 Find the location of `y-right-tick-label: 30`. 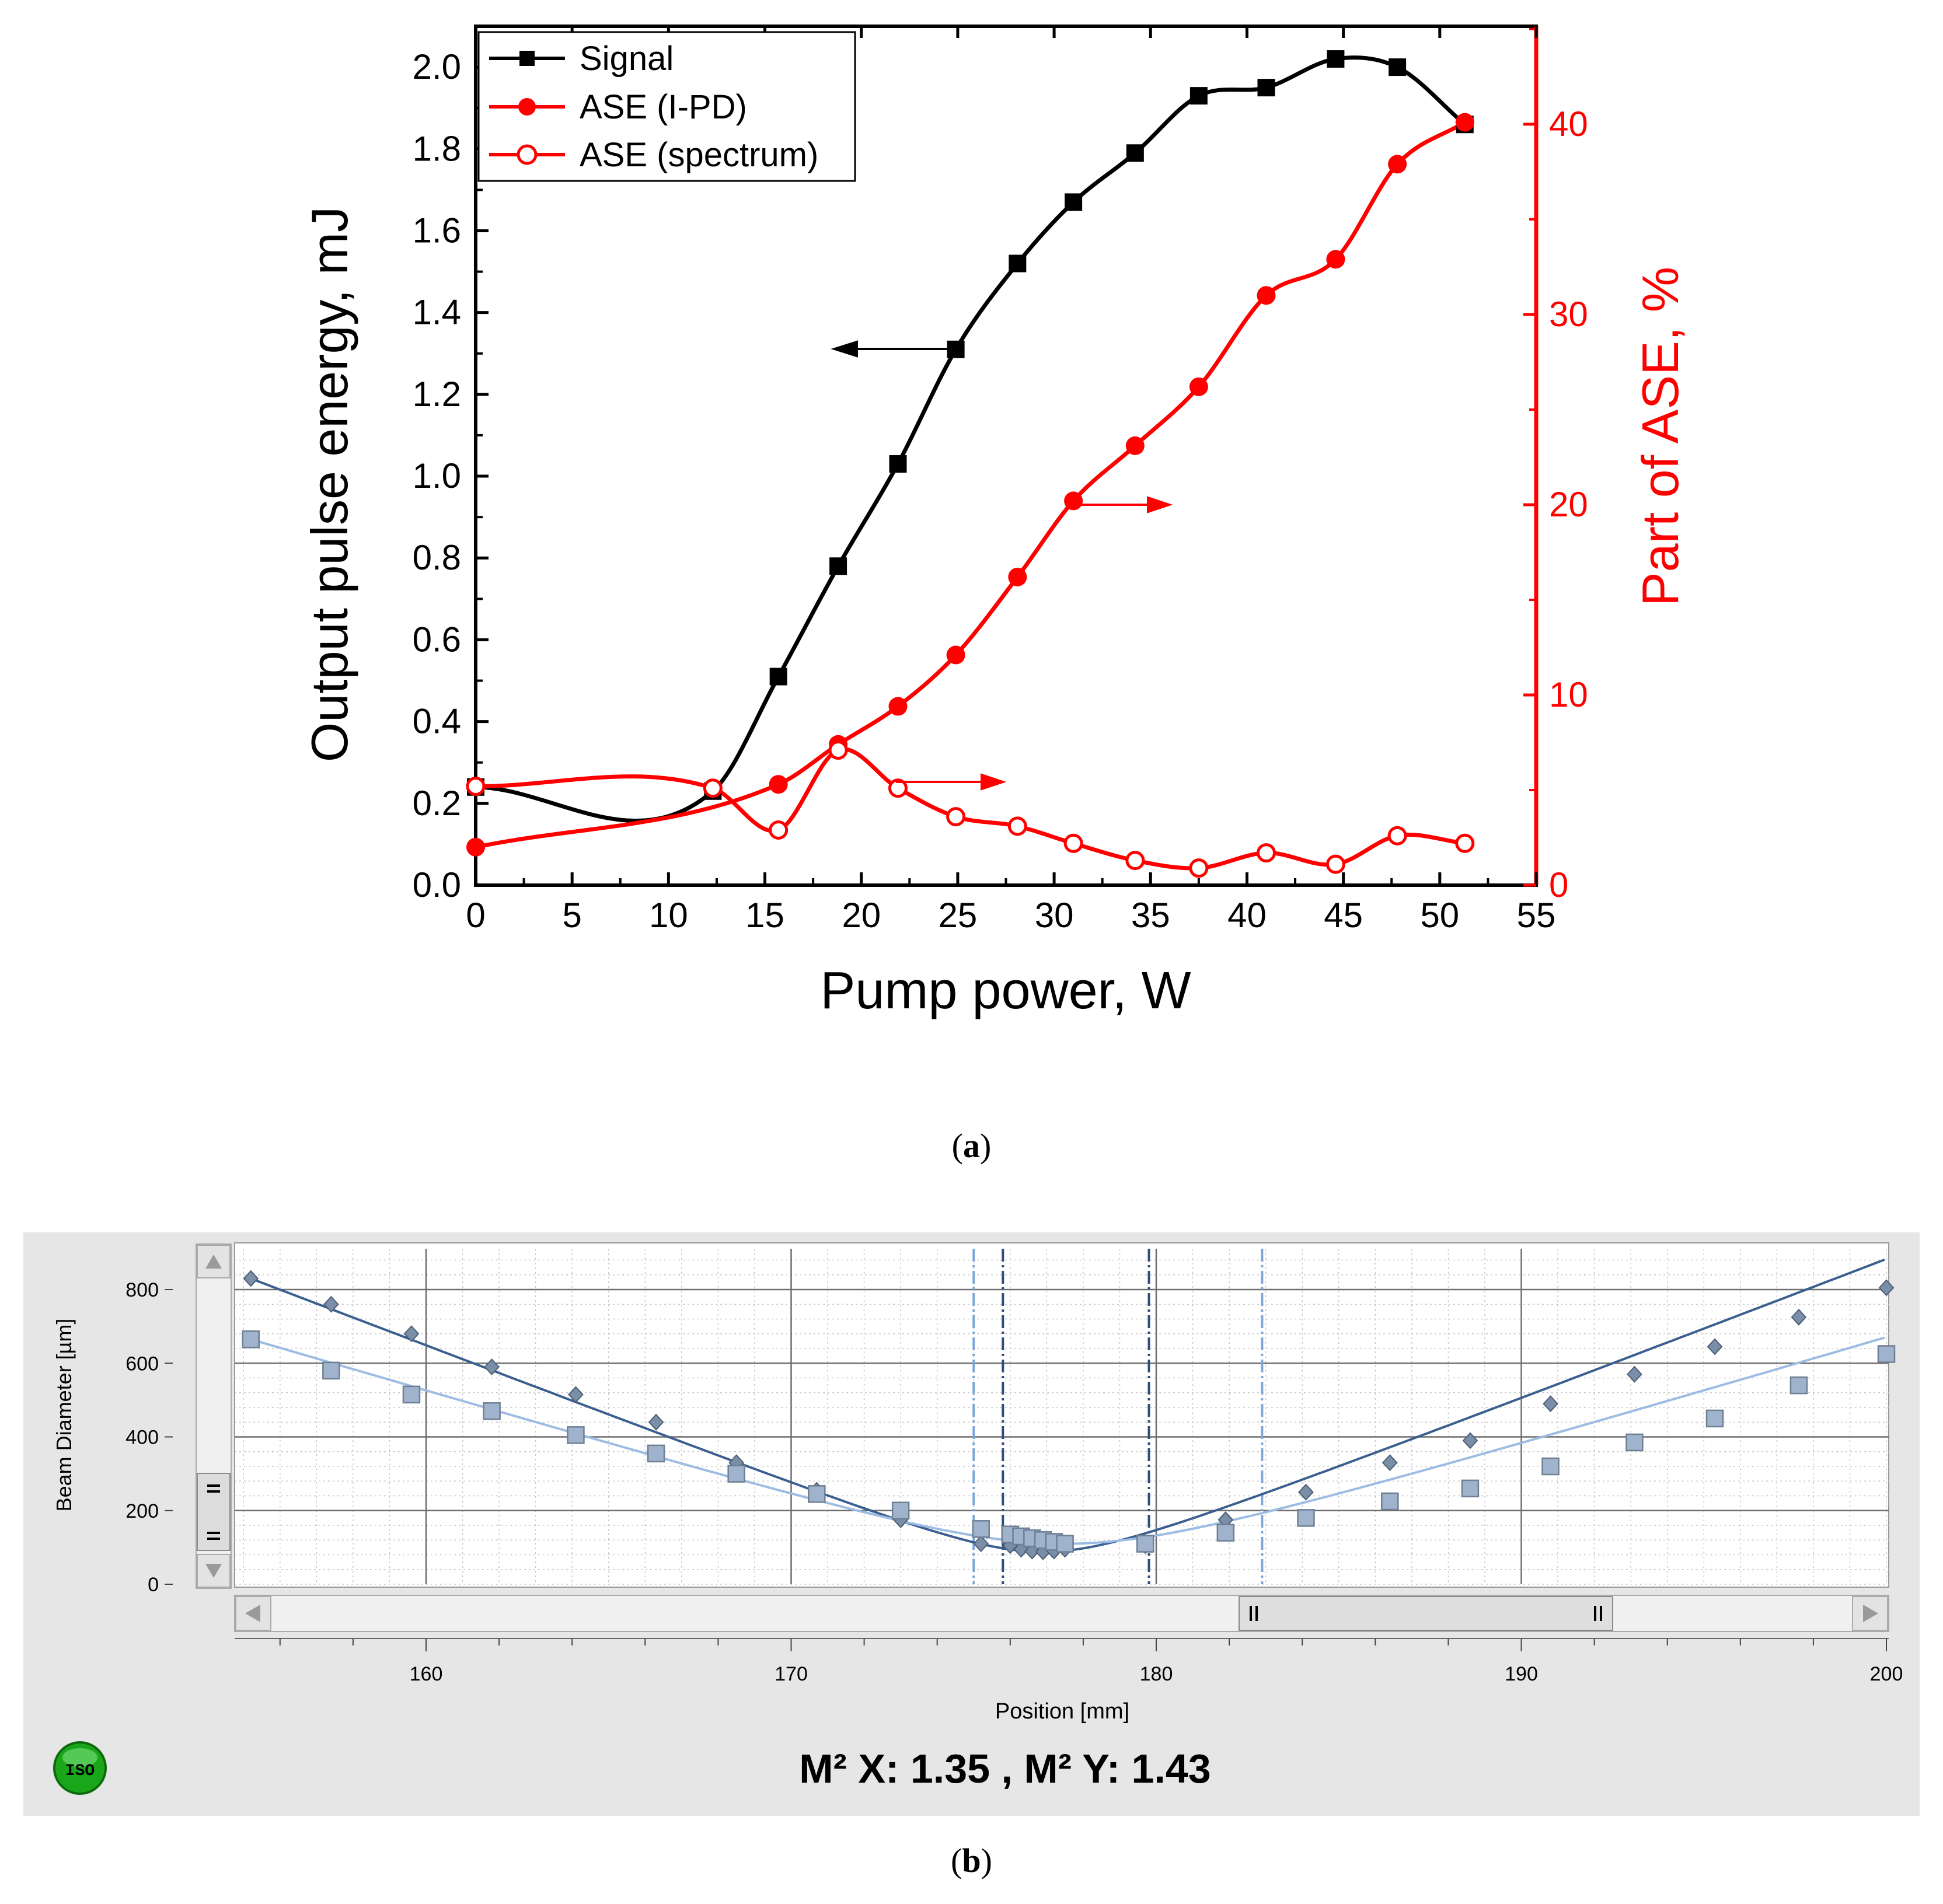

y-right-tick-label: 30 is located at coordinates (1569, 314).